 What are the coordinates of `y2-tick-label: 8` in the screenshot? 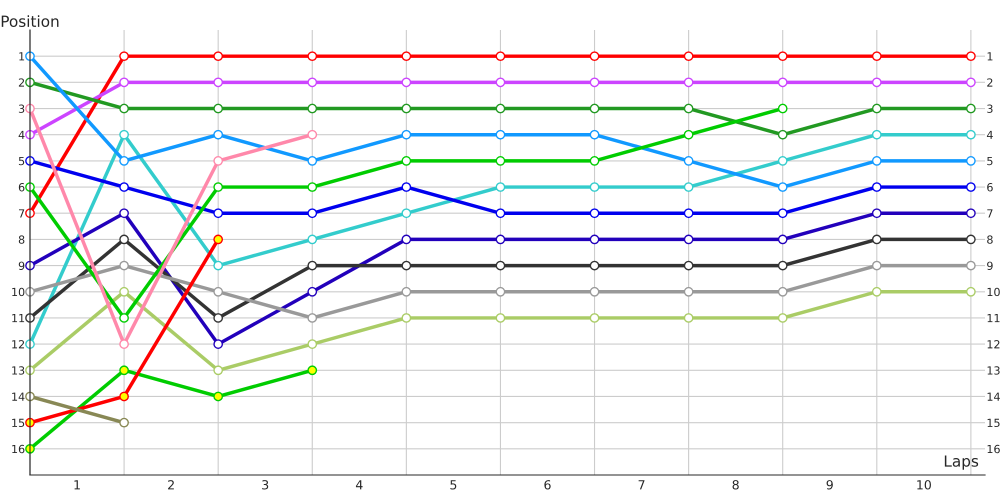 It's located at (990, 239).